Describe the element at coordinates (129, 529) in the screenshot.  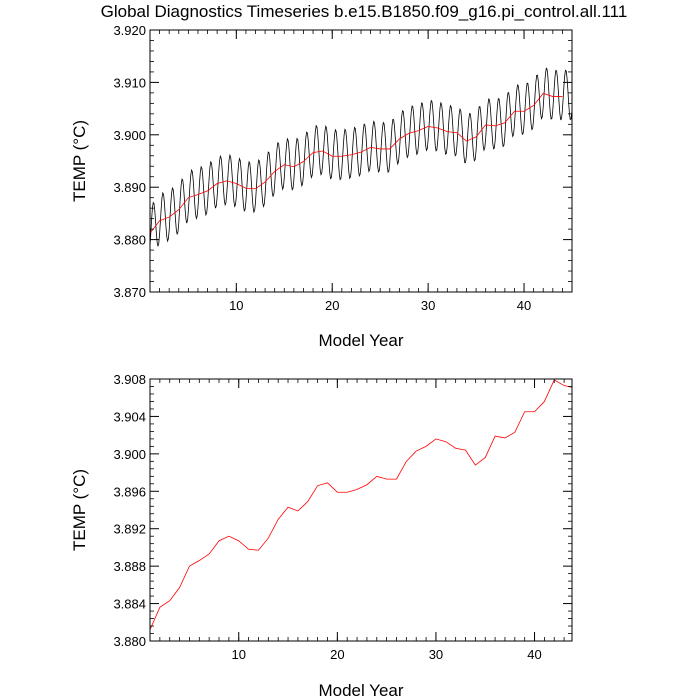
I see `bottom-panel-y-tick-label: 3.892` at that location.